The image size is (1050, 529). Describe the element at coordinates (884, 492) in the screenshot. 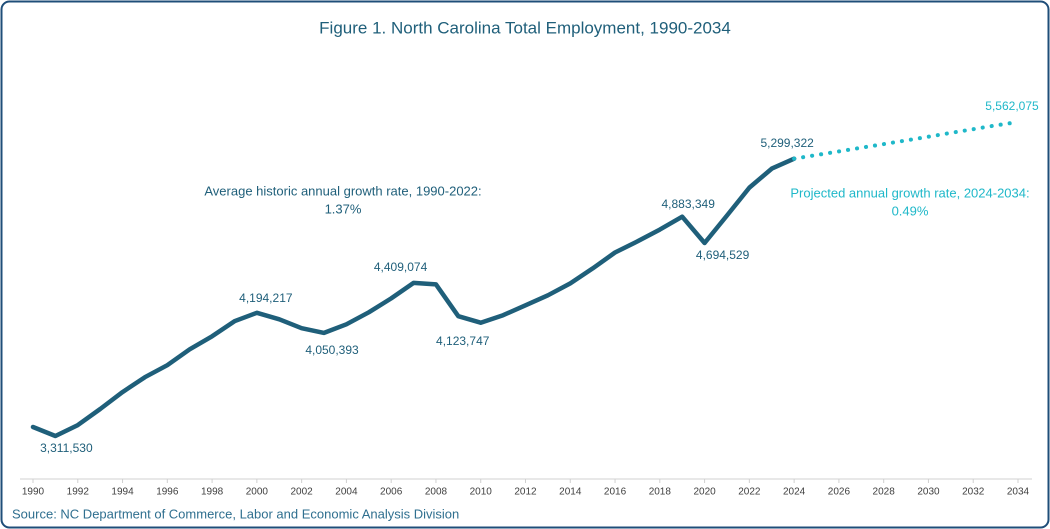

I see `x-tick-label: 2028` at that location.